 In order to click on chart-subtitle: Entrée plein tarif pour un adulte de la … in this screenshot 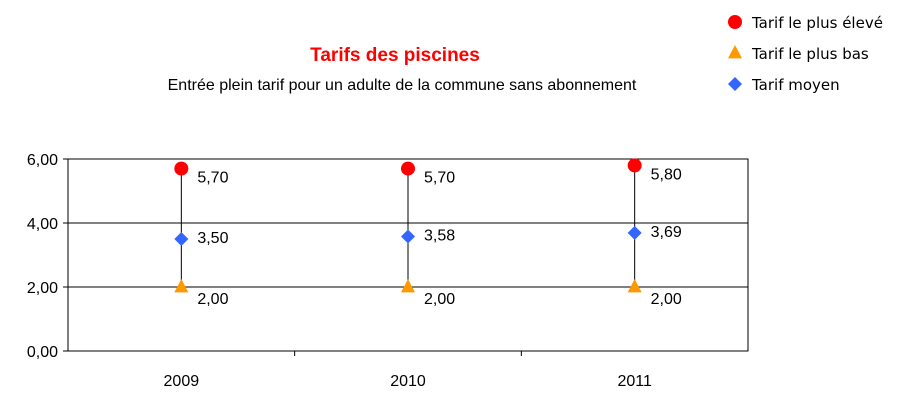, I will do `click(402, 85)`.